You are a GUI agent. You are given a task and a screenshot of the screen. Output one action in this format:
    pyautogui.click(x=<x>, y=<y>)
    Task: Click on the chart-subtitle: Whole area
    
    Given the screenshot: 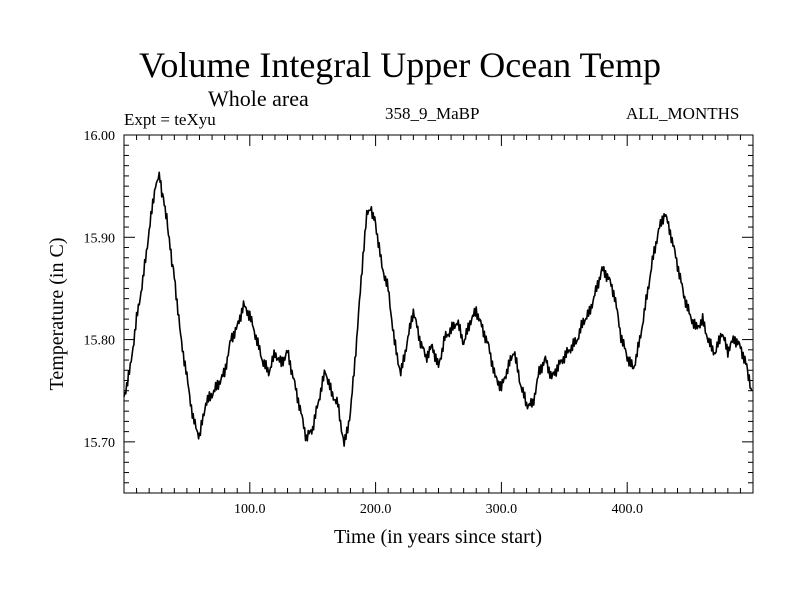 What is the action you would take?
    pyautogui.click(x=258, y=98)
    